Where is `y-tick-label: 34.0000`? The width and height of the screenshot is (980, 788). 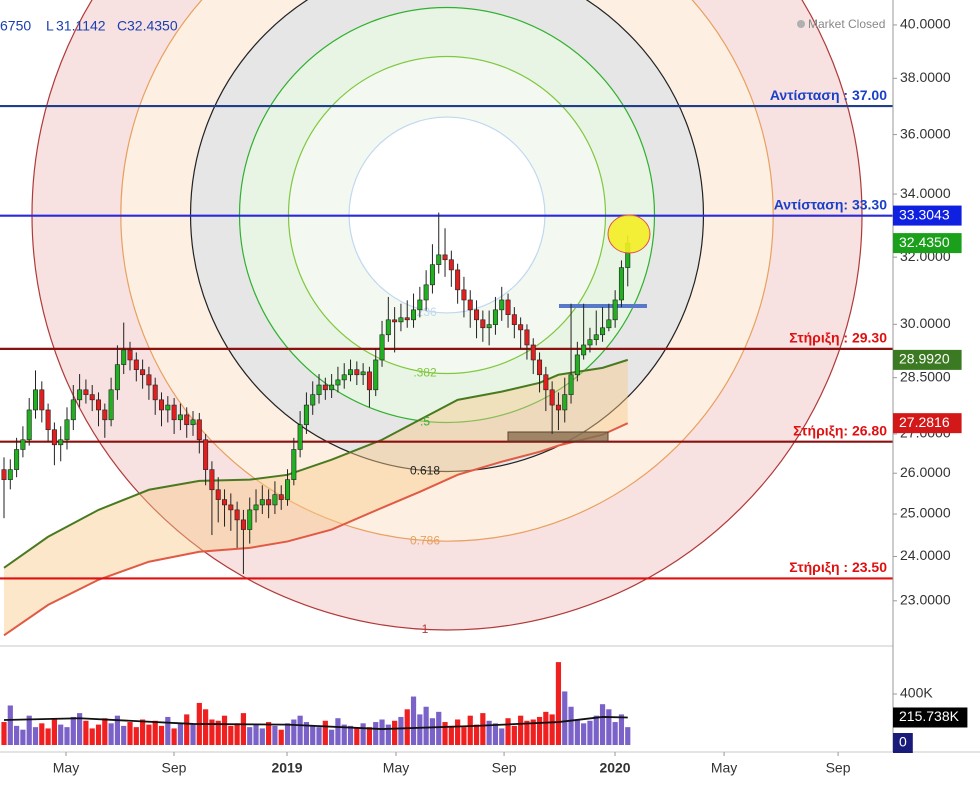
y-tick-label: 34.0000 is located at coordinates (925, 193).